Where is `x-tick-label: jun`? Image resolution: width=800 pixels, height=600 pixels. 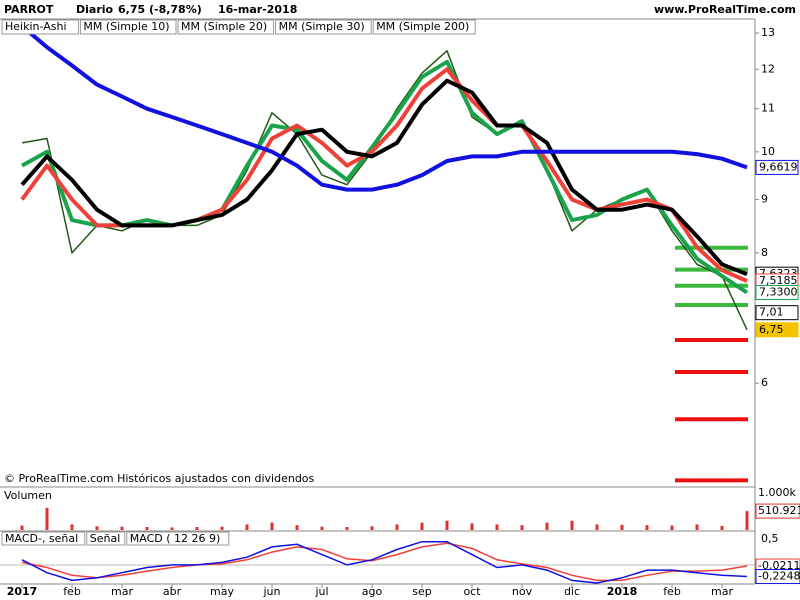 x-tick-label: jun is located at coordinates (272, 591).